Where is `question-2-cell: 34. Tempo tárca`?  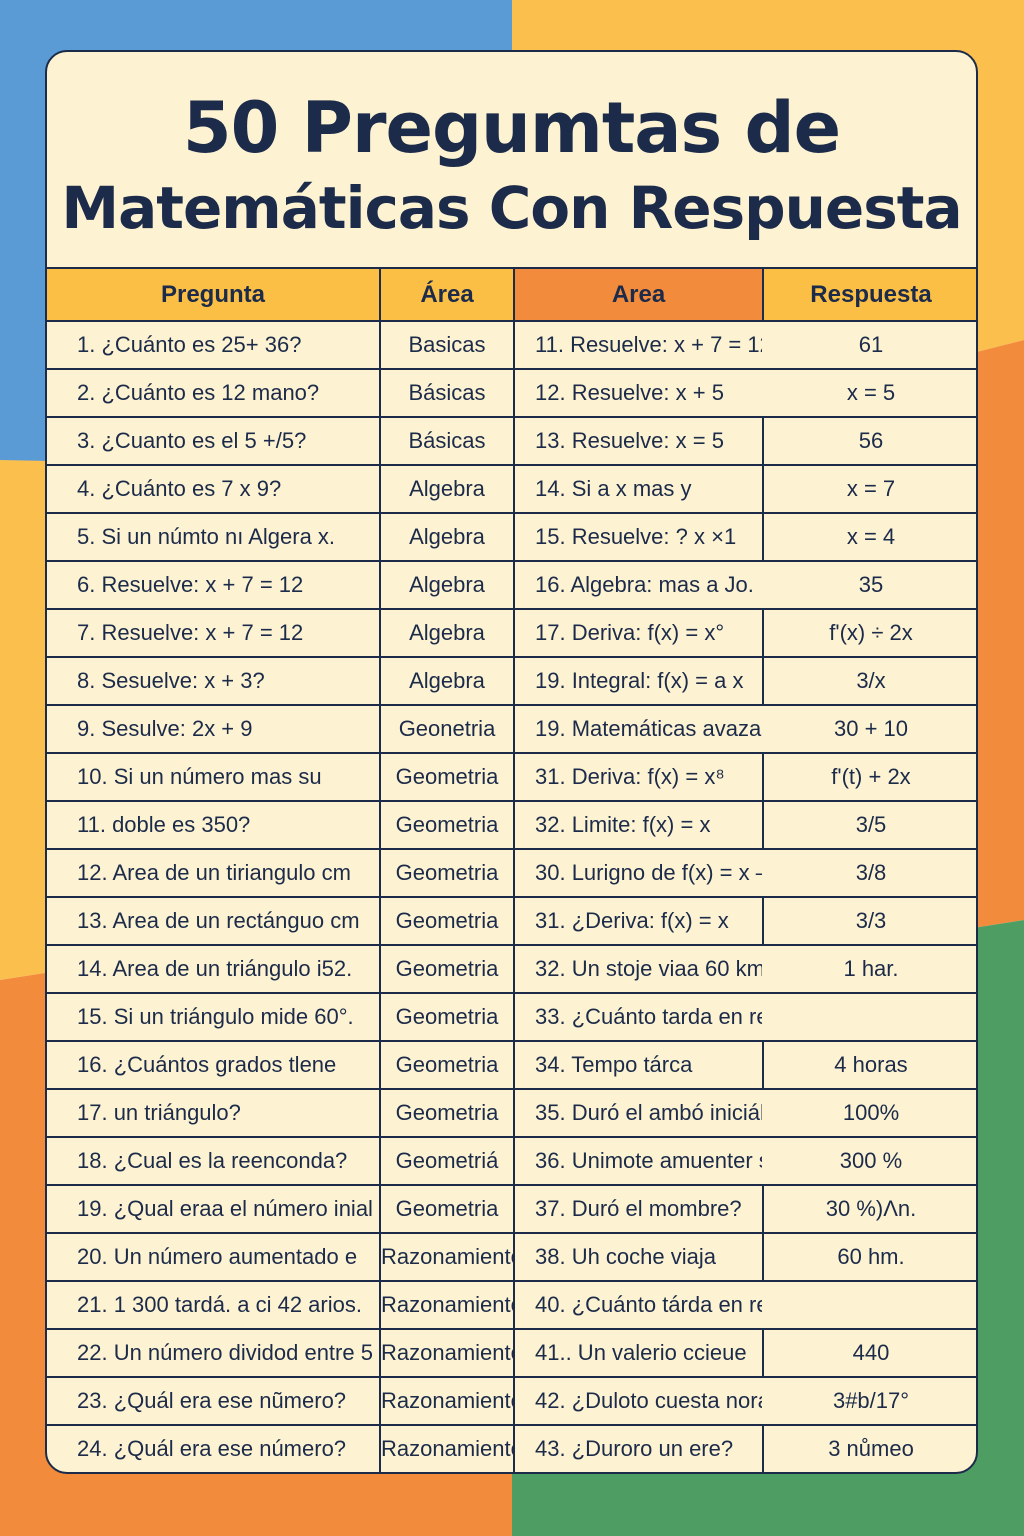
question-2-cell: 34. Tempo tárca is located at coordinates (638, 1065).